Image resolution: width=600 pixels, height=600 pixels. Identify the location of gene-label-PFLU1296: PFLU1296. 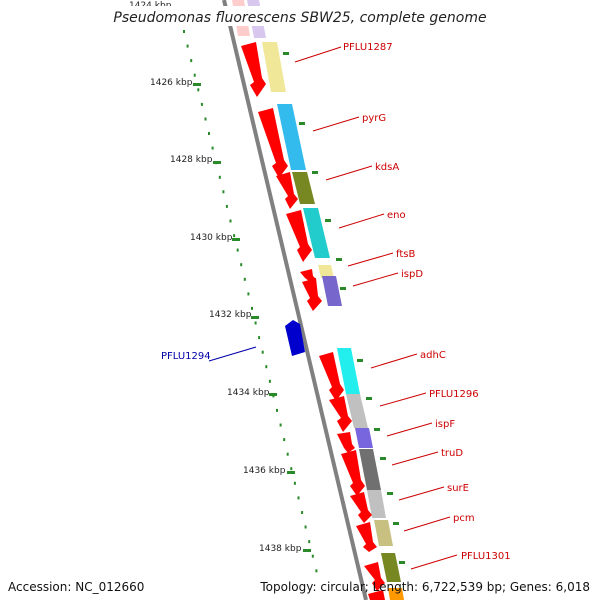
(454, 394).